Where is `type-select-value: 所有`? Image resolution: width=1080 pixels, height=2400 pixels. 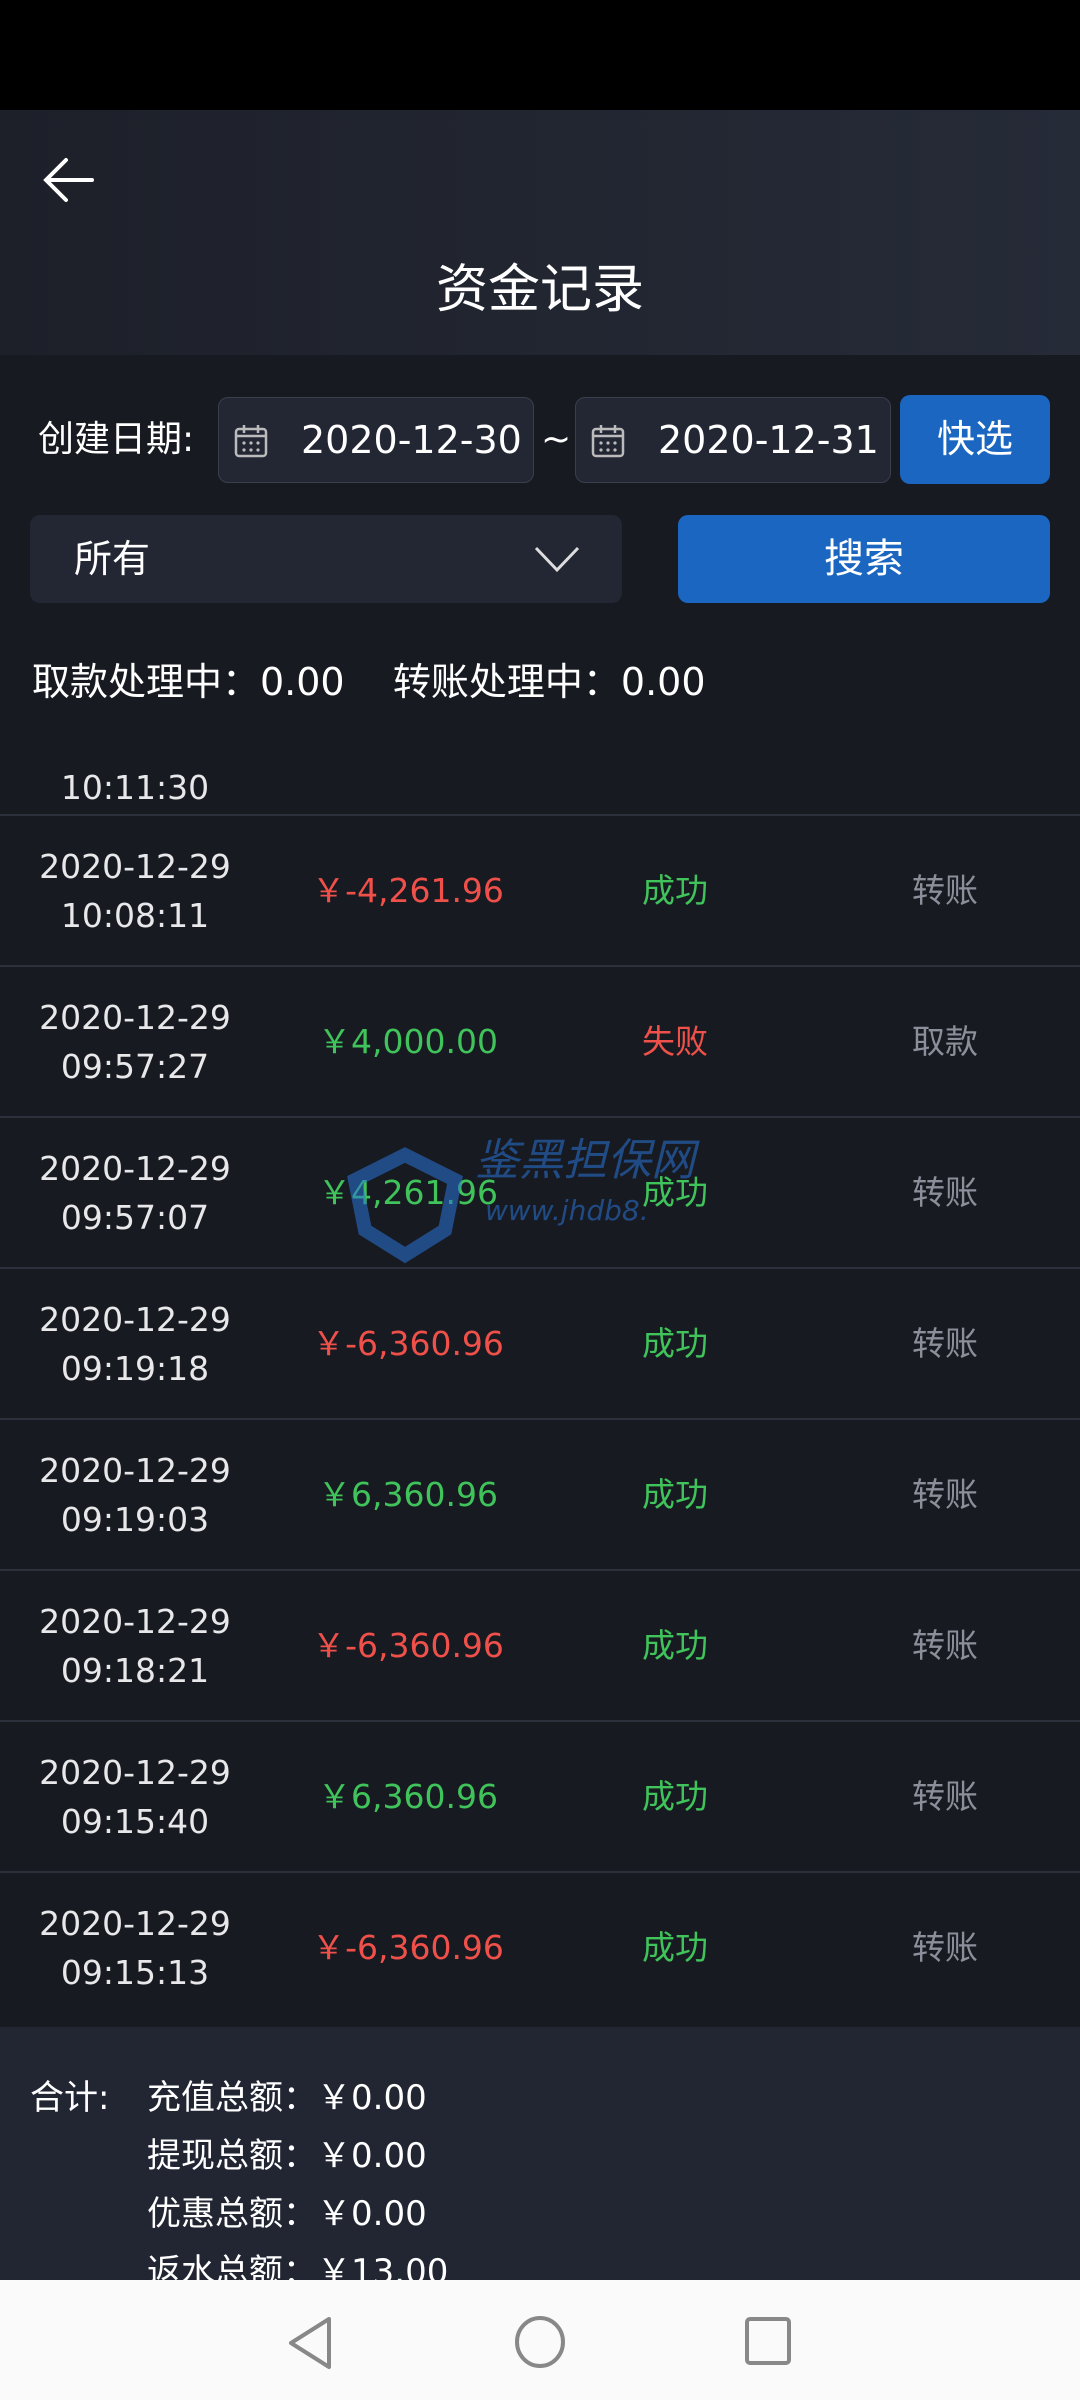
type-select-value: 所有 is located at coordinates (112, 559).